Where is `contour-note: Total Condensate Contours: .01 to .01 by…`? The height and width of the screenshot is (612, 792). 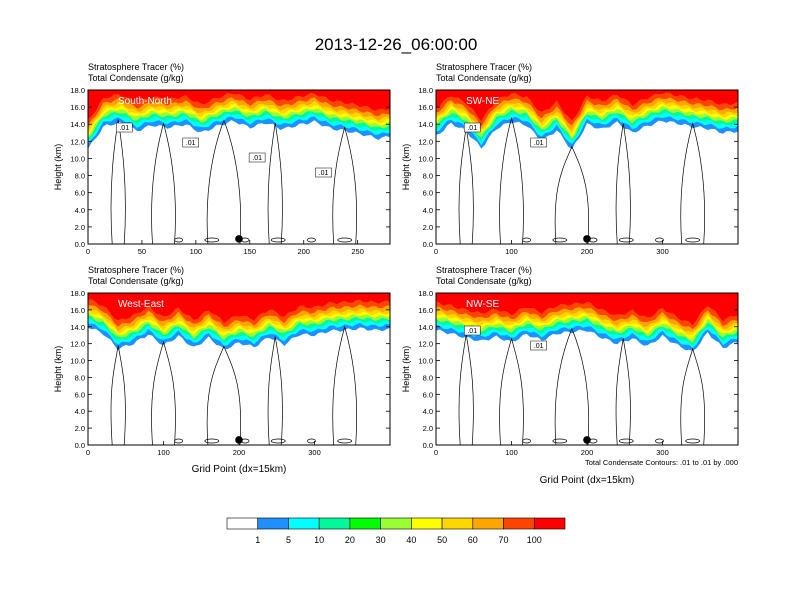
contour-note: Total Condensate Contours: .01 to .01 by… is located at coordinates (661, 462).